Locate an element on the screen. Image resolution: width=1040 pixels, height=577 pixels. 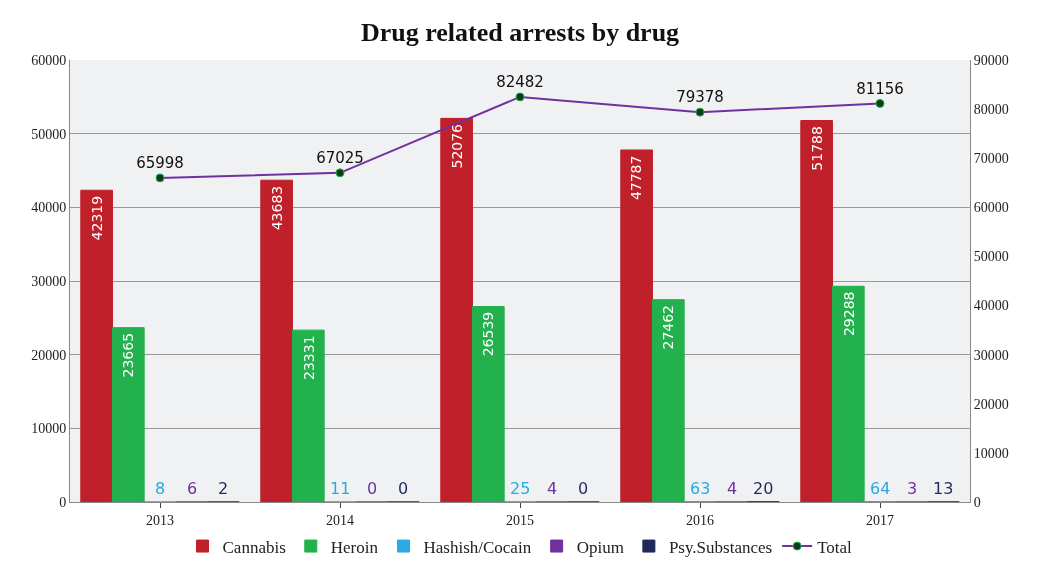
data-label: 29288 is located at coordinates (848, 314).